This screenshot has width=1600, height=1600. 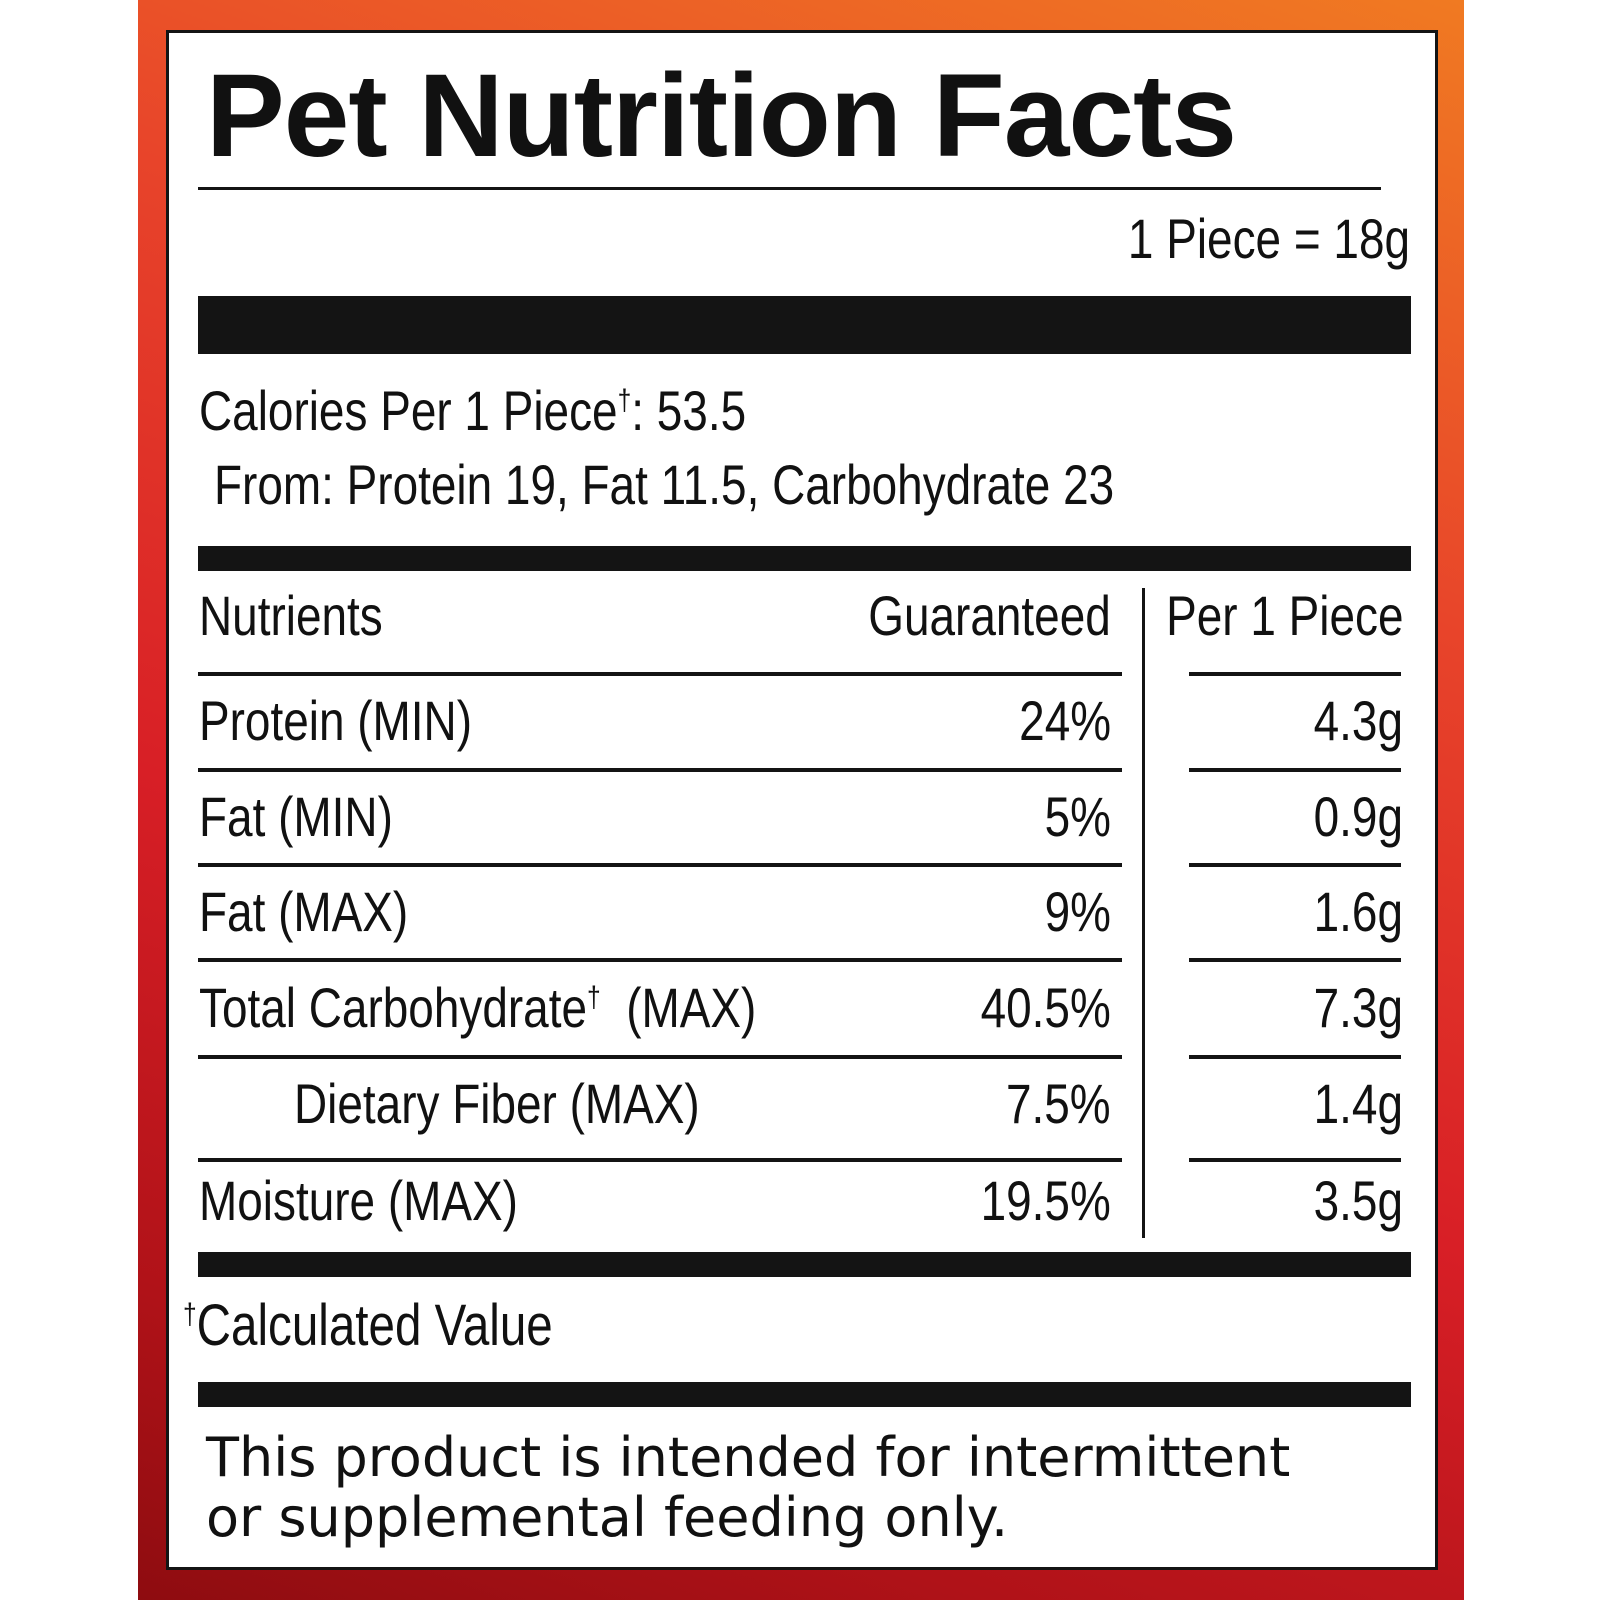 I want to click on calories-label: Calories Per 1 Piece, so click(x=408, y=410).